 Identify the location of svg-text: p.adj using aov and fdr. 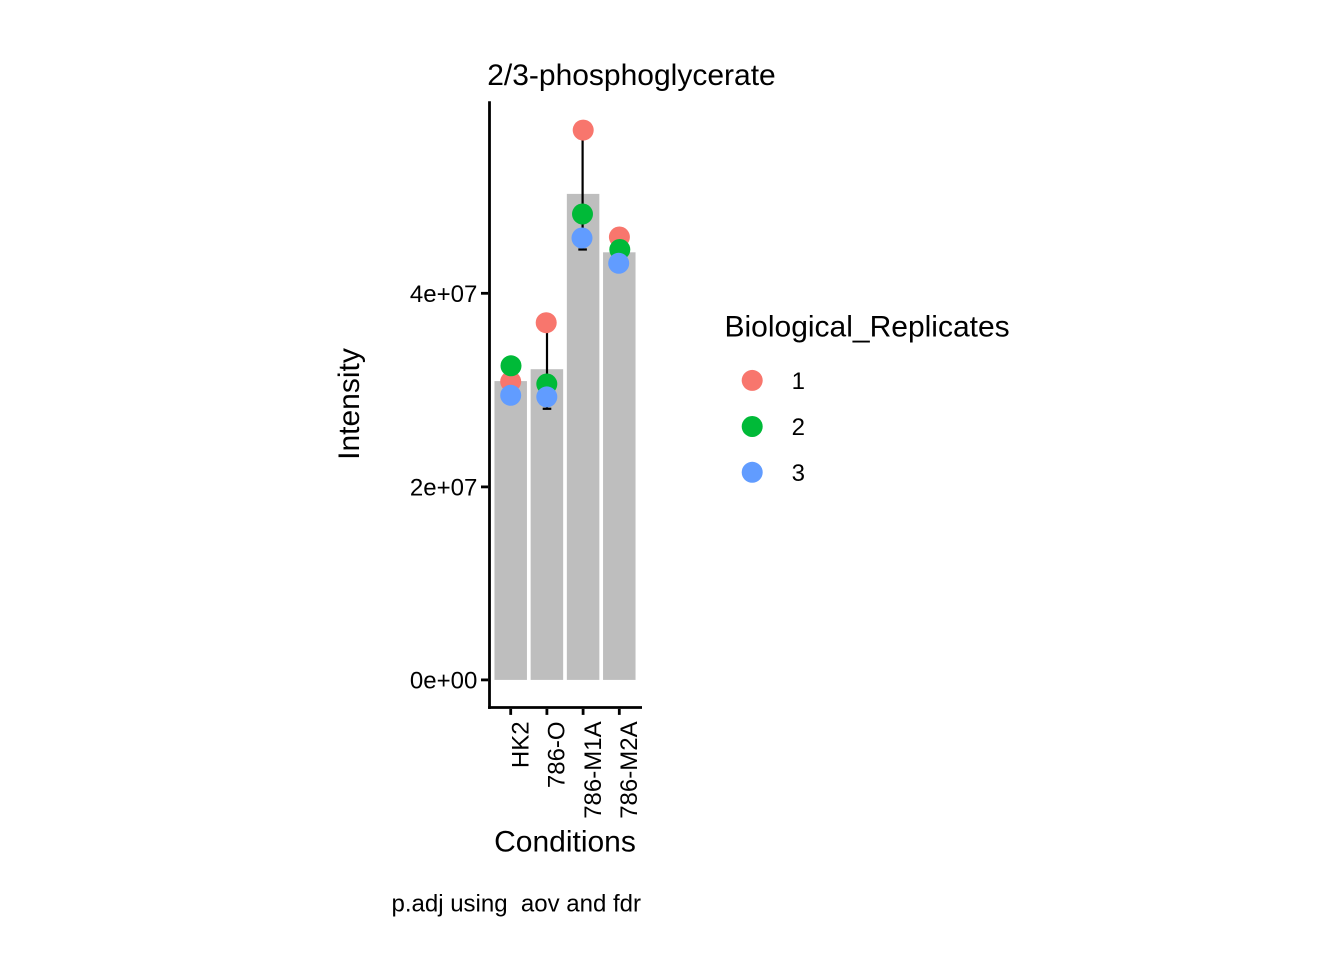
(516, 903).